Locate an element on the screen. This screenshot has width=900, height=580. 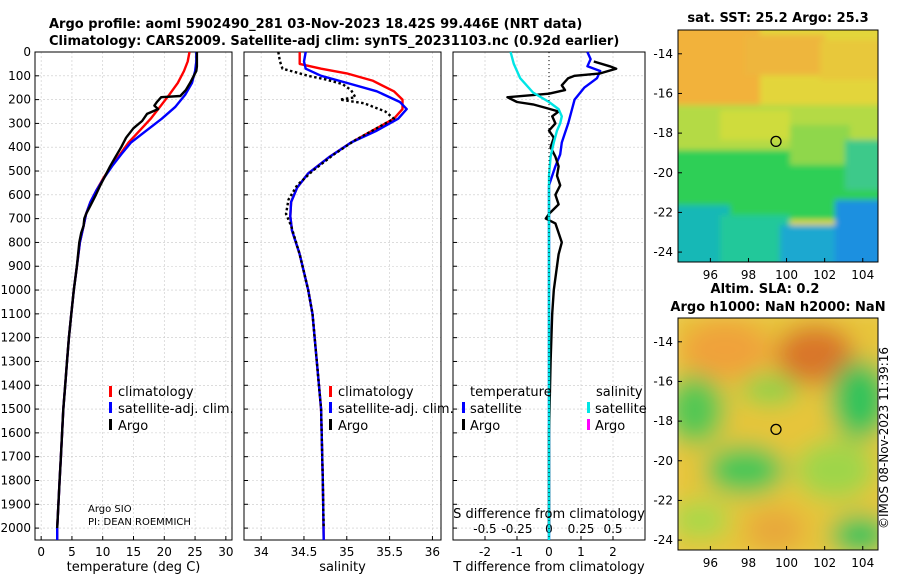
s-tick-label: 0.5 is located at coordinates (612, 529).